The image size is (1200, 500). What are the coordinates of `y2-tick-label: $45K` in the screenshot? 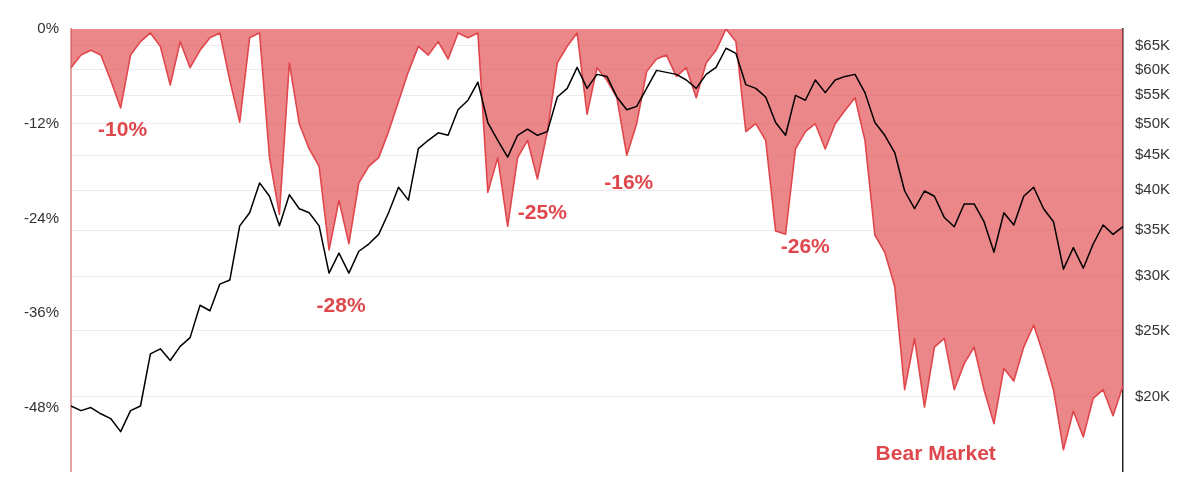 It's located at (1152, 154).